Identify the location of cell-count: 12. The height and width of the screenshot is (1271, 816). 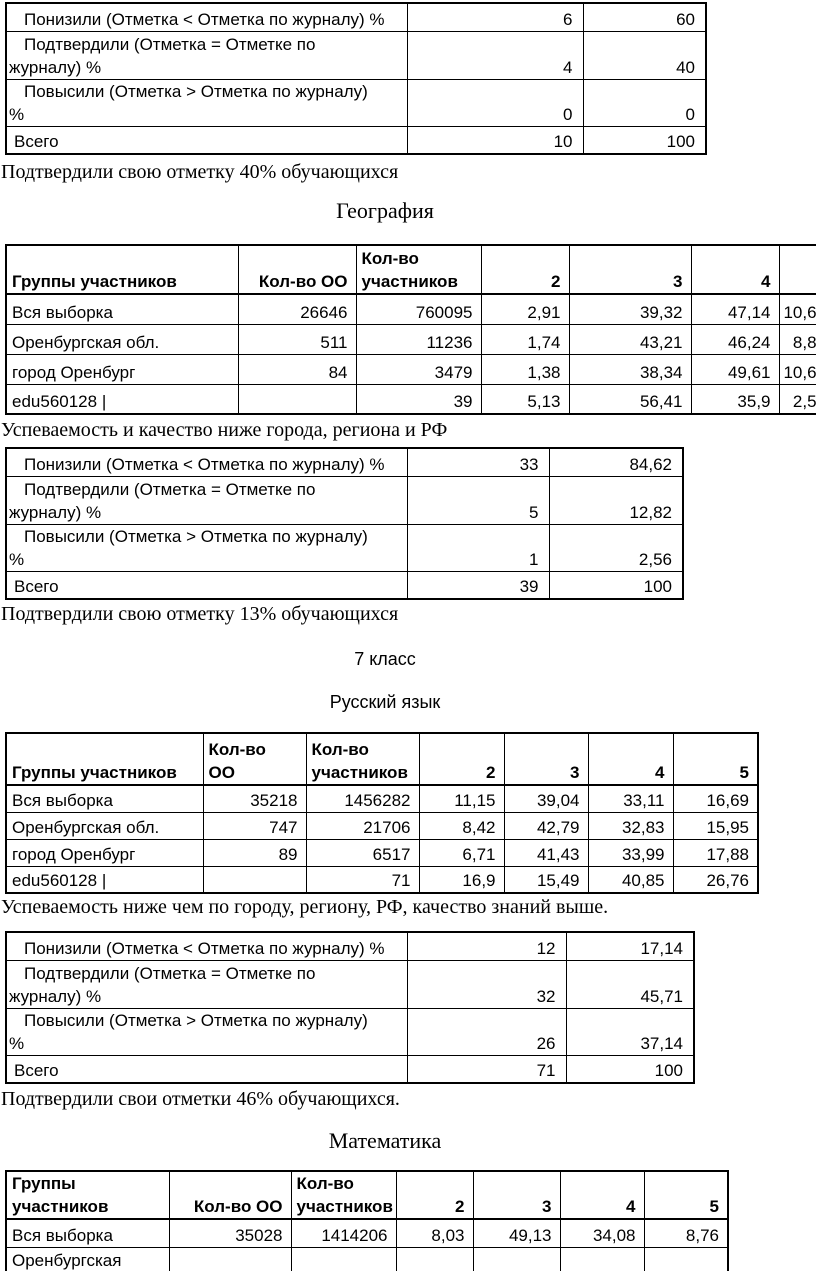
(486, 946).